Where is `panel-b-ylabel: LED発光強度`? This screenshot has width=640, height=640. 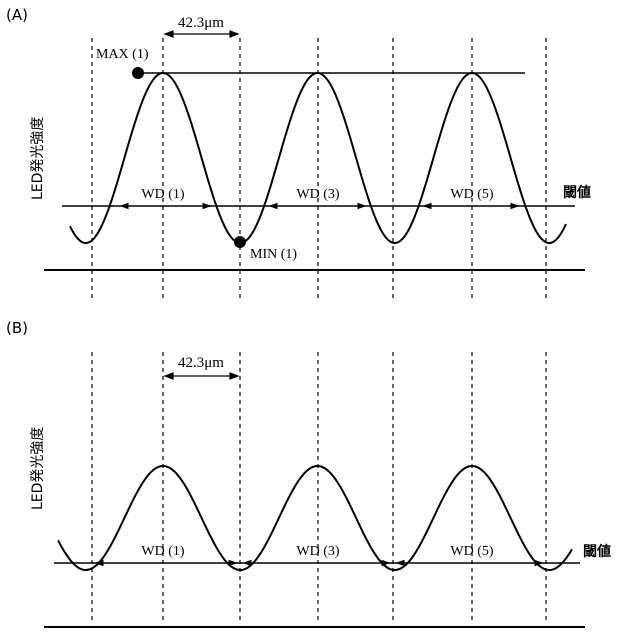
panel-b-ylabel: LED発光強度 is located at coordinates (38, 468).